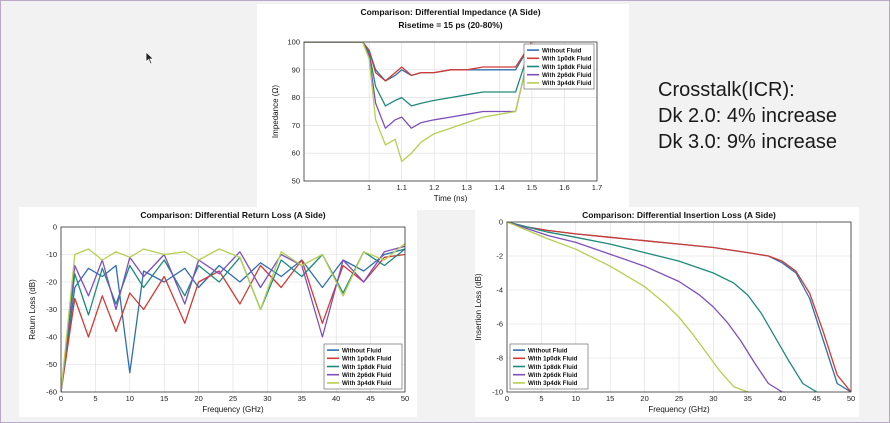  Describe the element at coordinates (499, 290) in the screenshot. I see `y-tick-label: -4` at that location.